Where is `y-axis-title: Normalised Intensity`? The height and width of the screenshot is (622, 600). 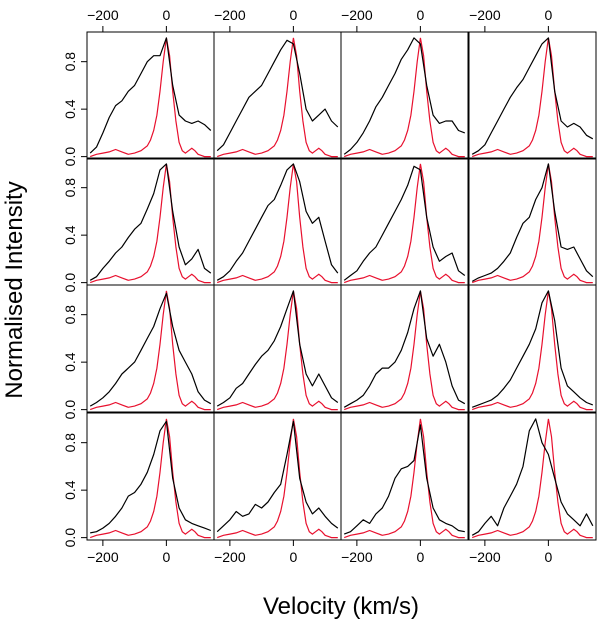
y-axis-title: Normalised Intensity is located at coordinates (14, 289).